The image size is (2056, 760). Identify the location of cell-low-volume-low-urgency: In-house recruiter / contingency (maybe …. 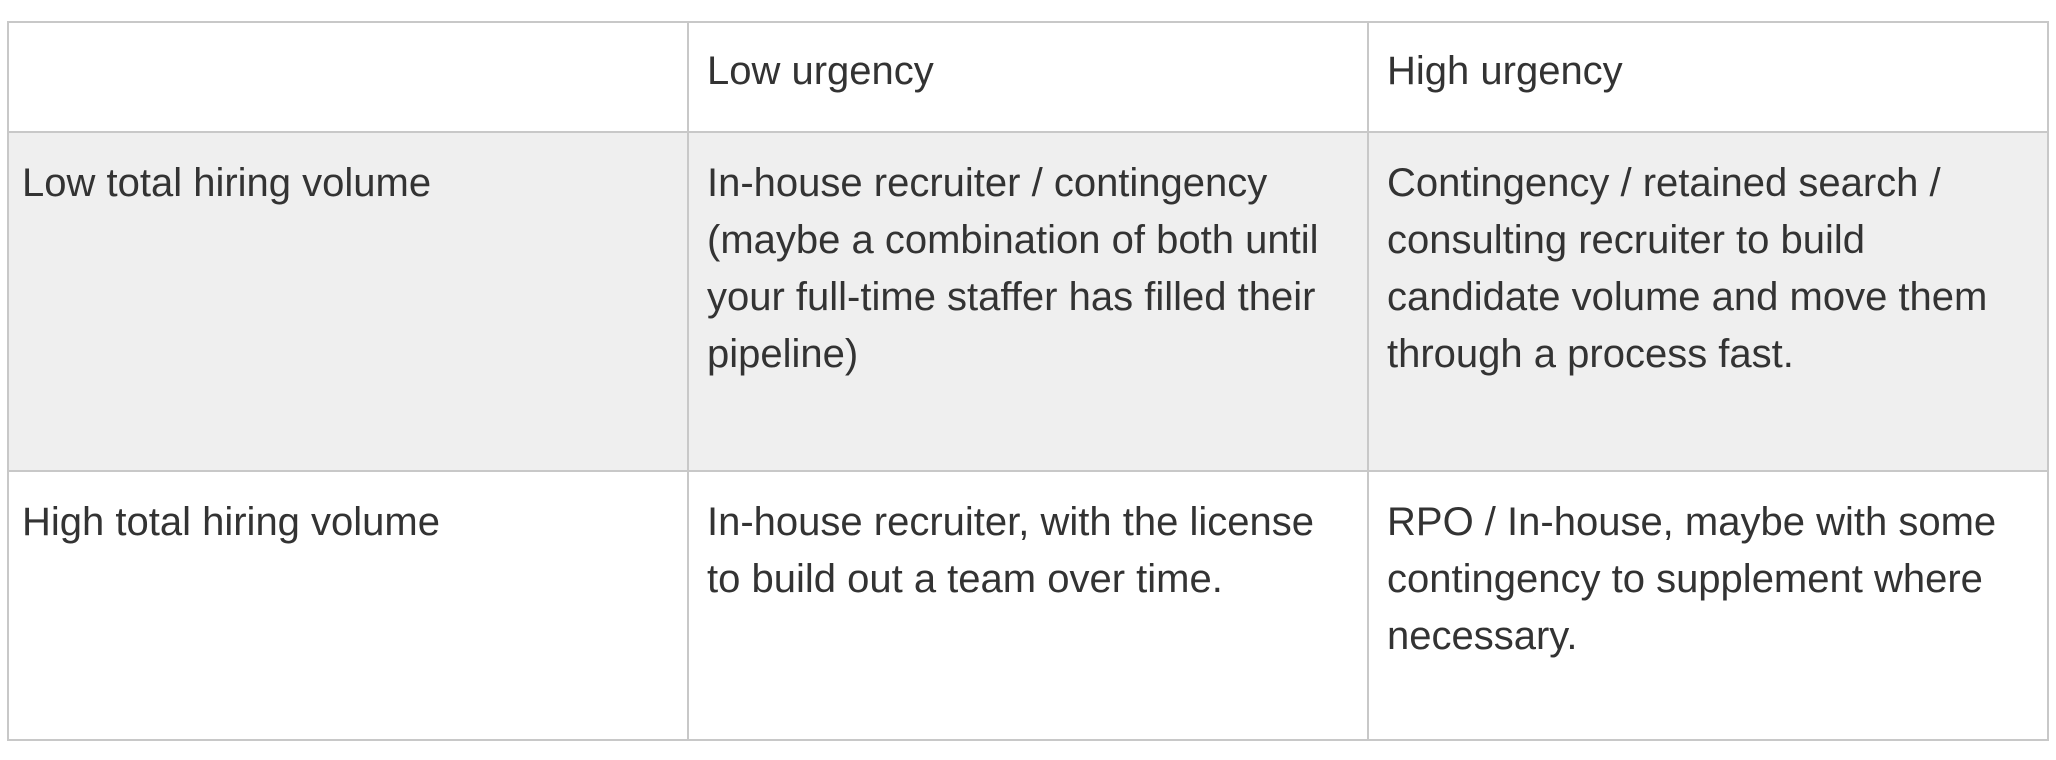
(1028, 301).